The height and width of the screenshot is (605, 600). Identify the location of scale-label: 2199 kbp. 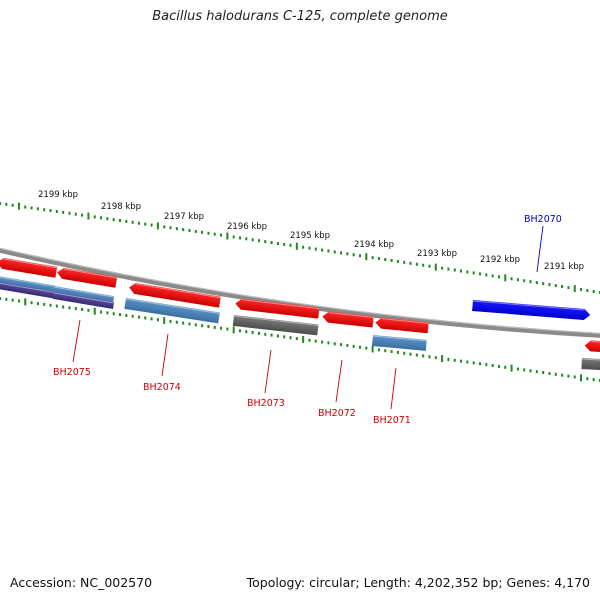
(58, 195).